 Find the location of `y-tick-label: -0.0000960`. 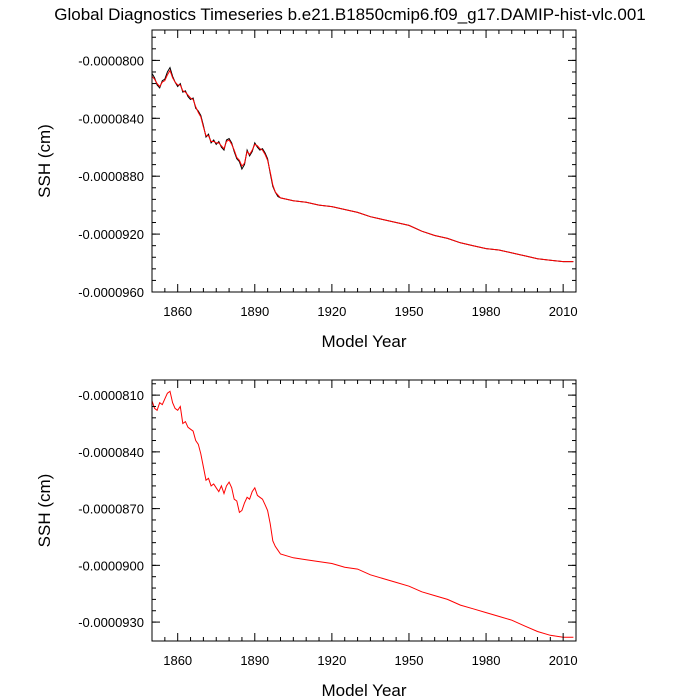

y-tick-label: -0.0000960 is located at coordinates (111, 292).